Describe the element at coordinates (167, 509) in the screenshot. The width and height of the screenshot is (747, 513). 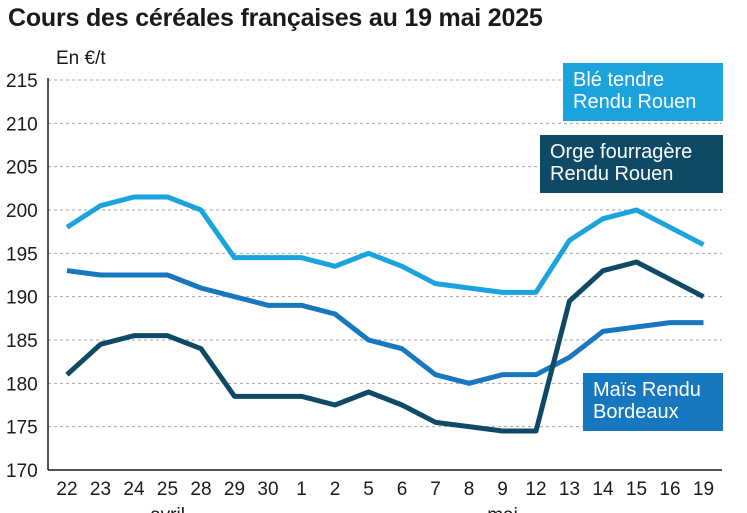
I see `month-label: avril` at that location.